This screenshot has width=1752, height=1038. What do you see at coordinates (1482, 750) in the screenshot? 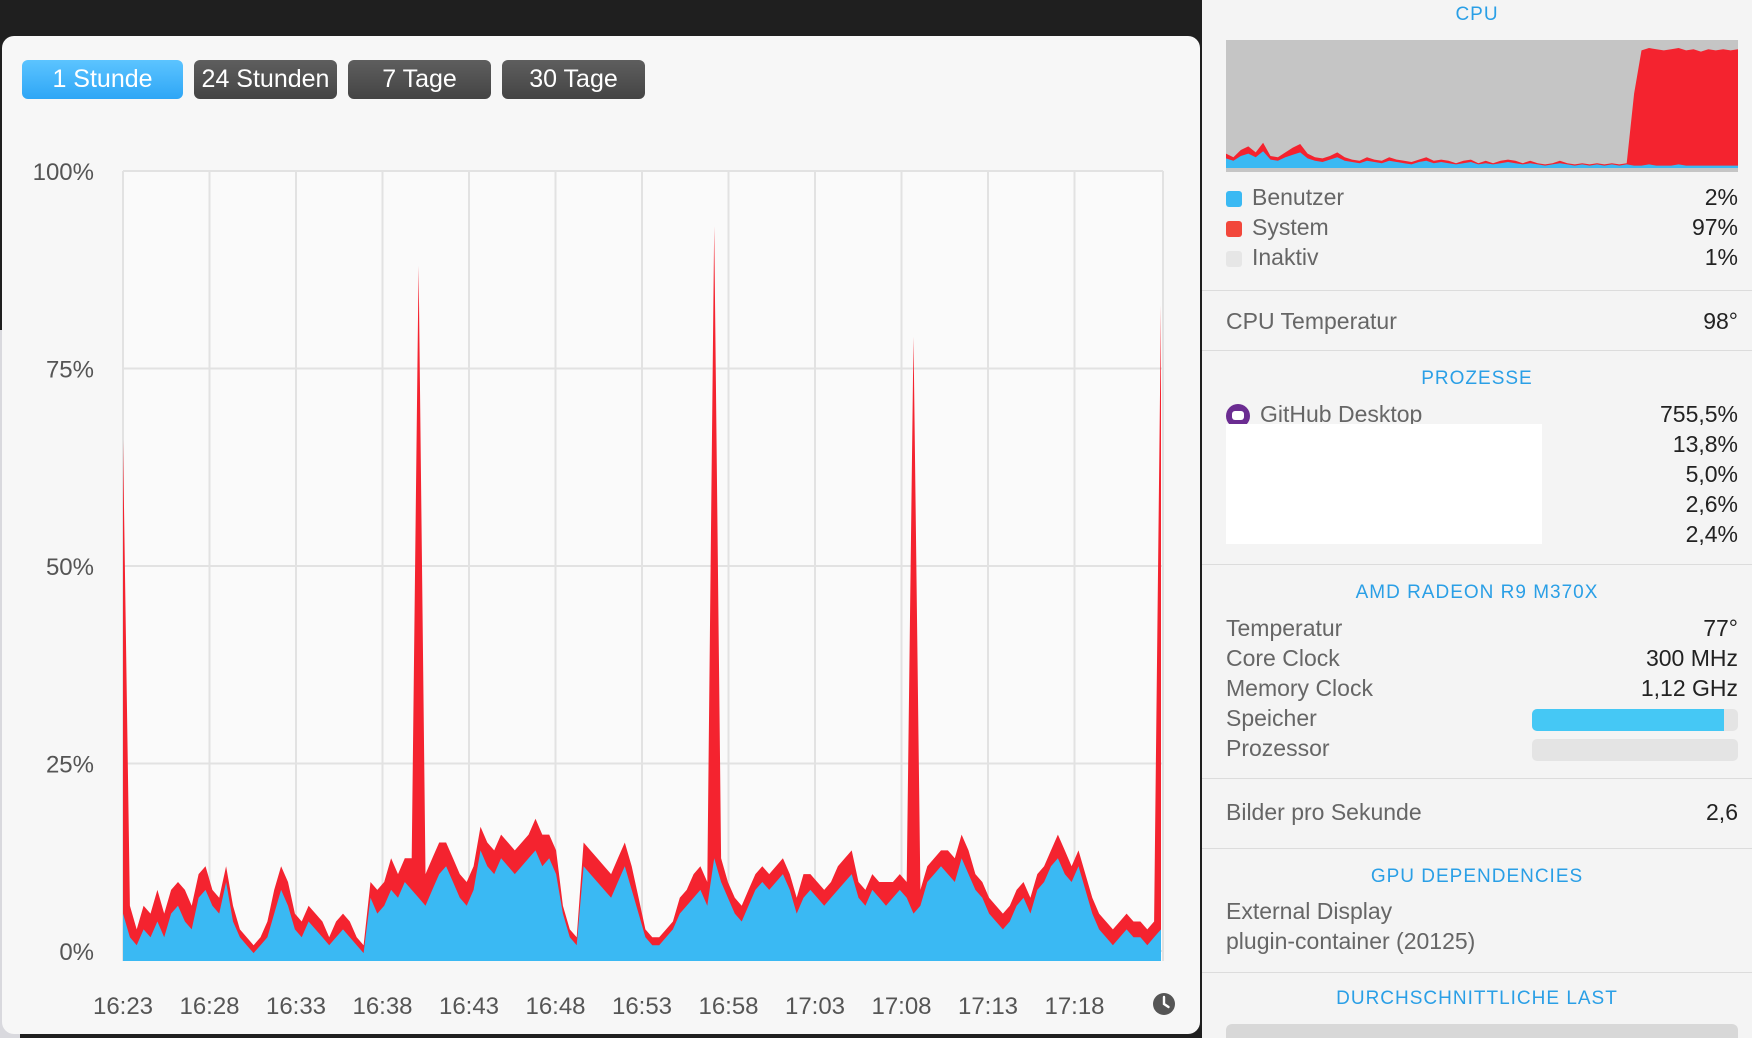
I see `gpu-processor-row: Prozessor` at bounding box center [1482, 750].